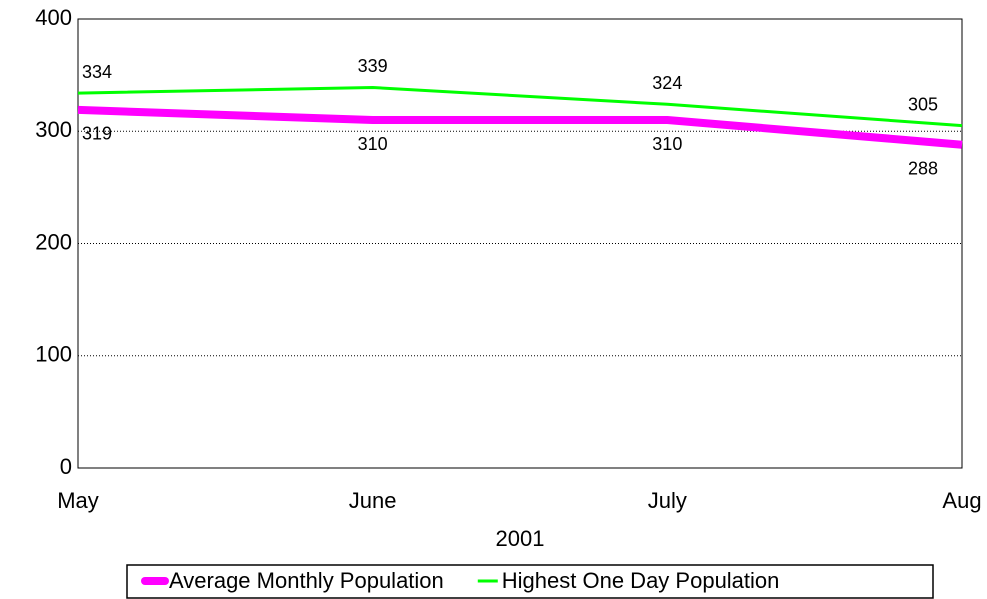  What do you see at coordinates (667, 500) in the screenshot?
I see `x-tick-label: July` at bounding box center [667, 500].